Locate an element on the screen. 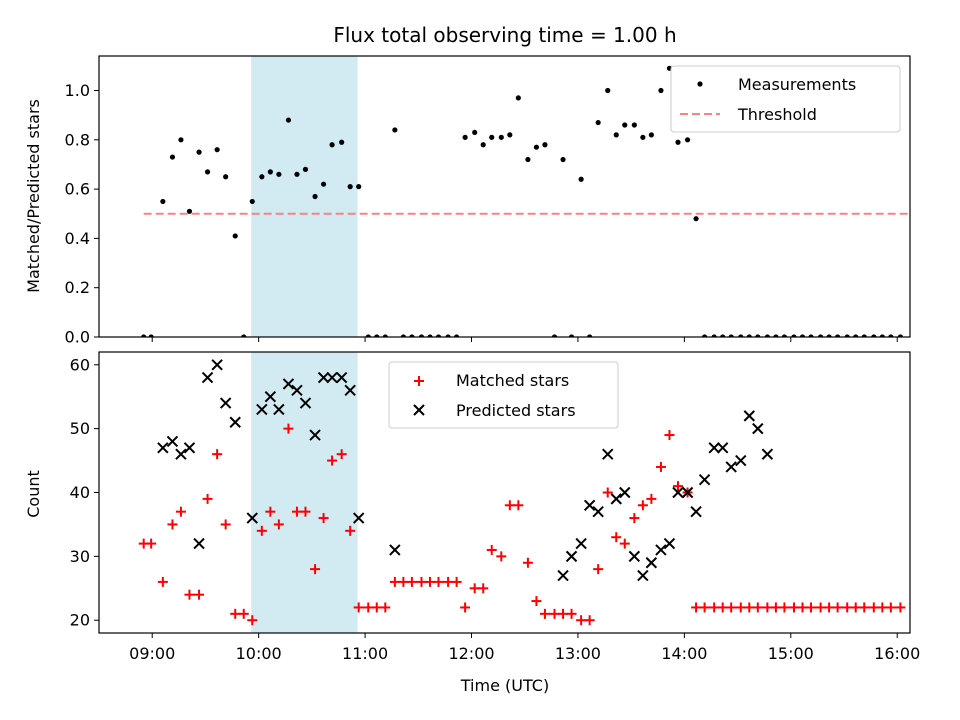  legend-predicted-icon is located at coordinates (419, 410).